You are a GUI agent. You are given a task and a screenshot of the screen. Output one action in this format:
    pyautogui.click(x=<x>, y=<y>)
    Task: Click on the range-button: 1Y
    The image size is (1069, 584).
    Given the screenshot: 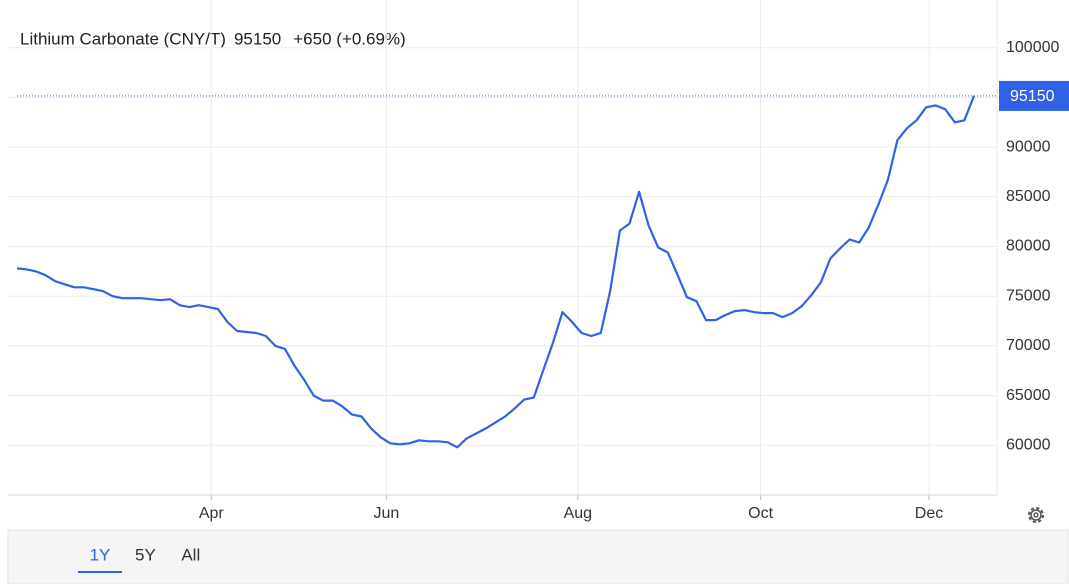 What is the action you would take?
    pyautogui.click(x=100, y=554)
    